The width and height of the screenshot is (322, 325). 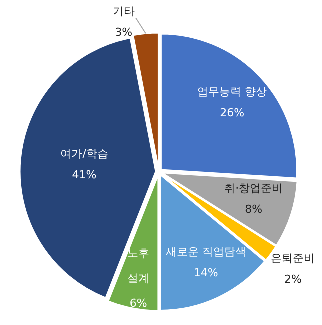 What do you see at coordinates (124, 33) in the screenshot?
I see `data-label: 3%` at bounding box center [124, 33].